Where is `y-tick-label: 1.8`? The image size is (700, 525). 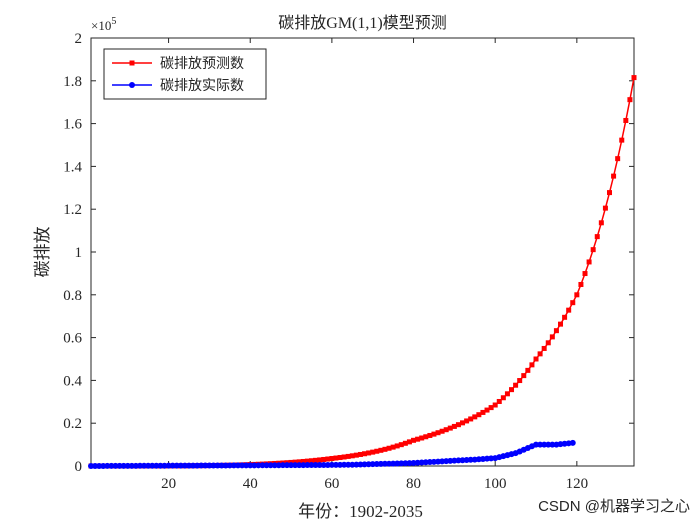 y-tick-label: 1.8 is located at coordinates (72, 82).